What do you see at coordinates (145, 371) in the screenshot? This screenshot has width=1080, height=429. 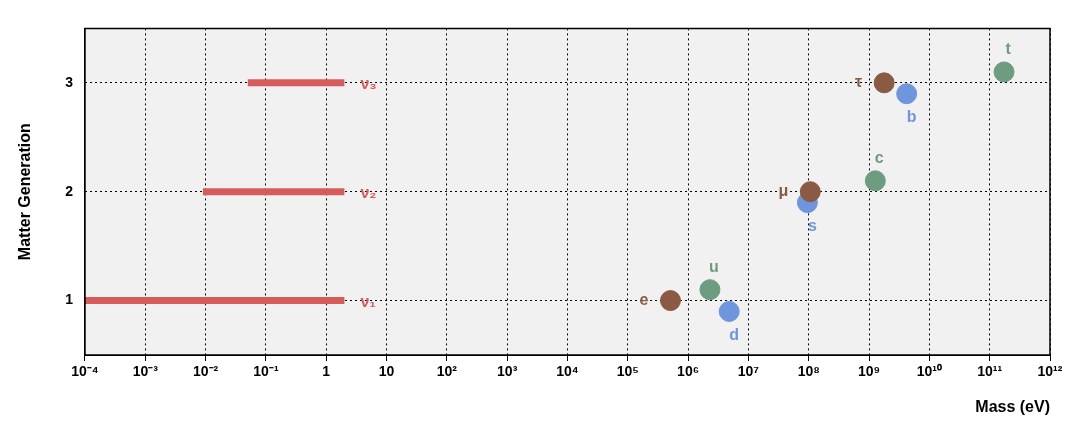 I see `x-tick-label: 10⁻³` at bounding box center [145, 371].